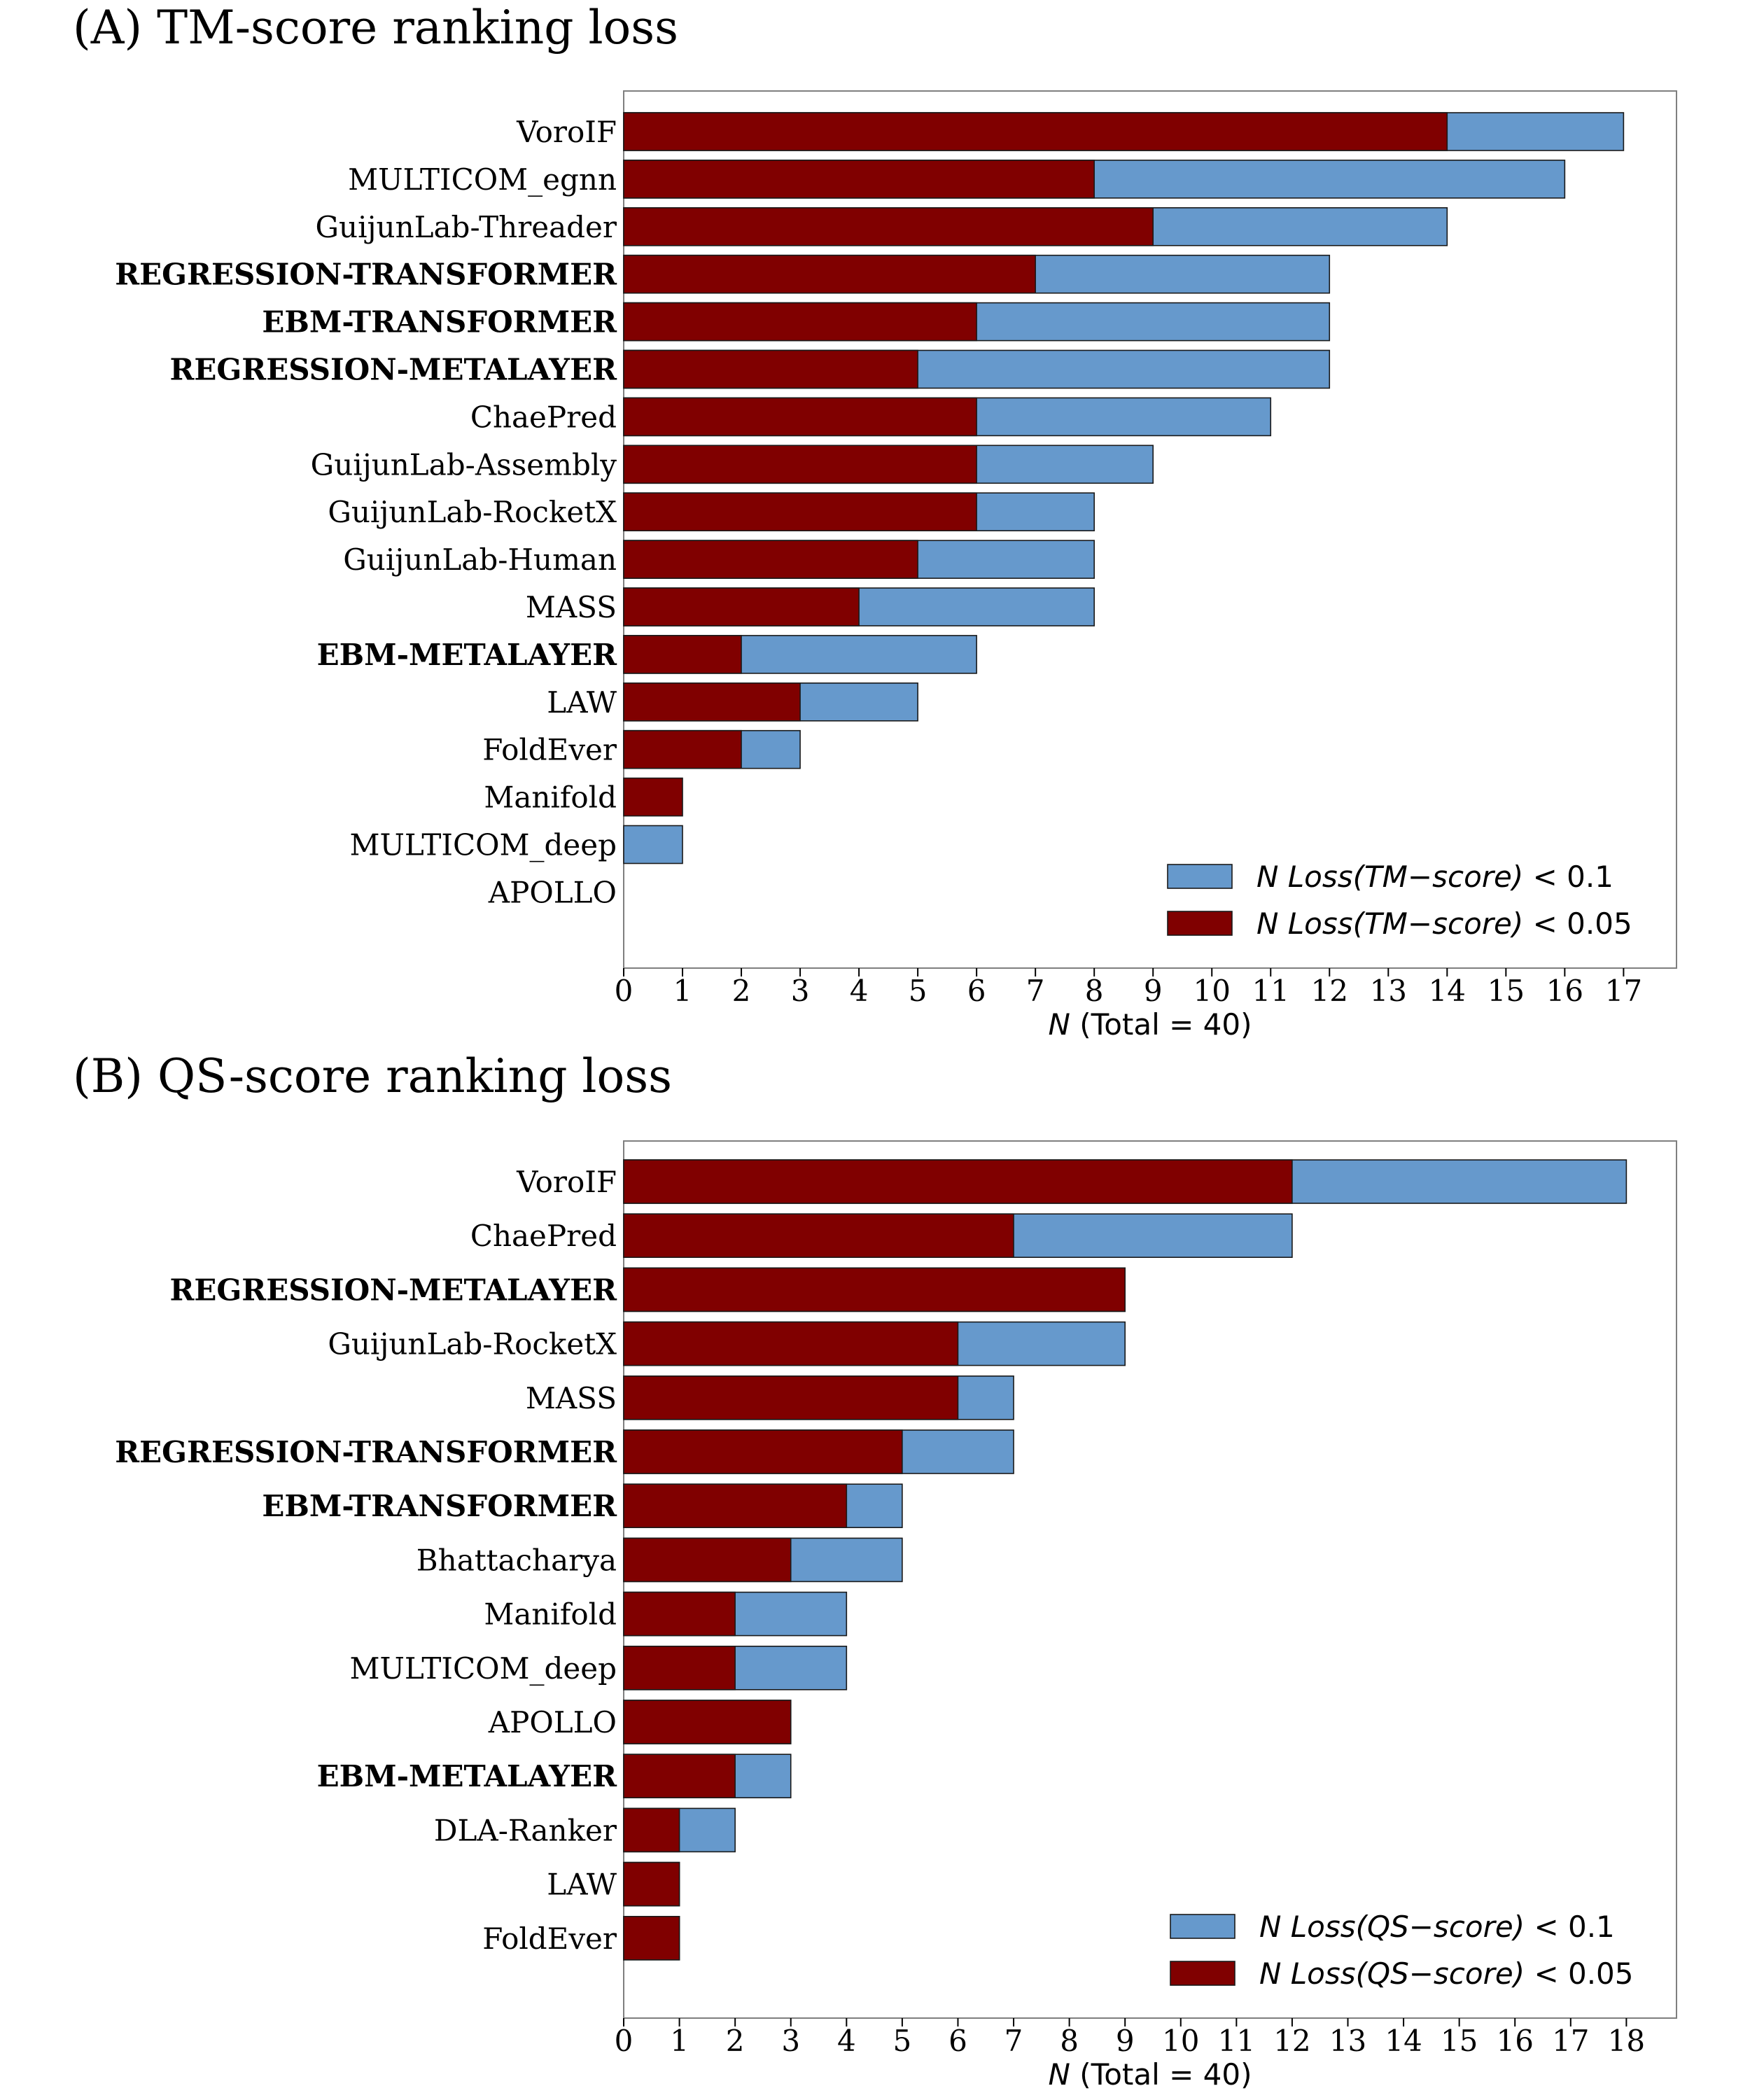 This screenshot has width=1750, height=2100. Describe the element at coordinates (372, 1076) in the screenshot. I see `chart-title: (B) QS-score ranking loss` at that location.